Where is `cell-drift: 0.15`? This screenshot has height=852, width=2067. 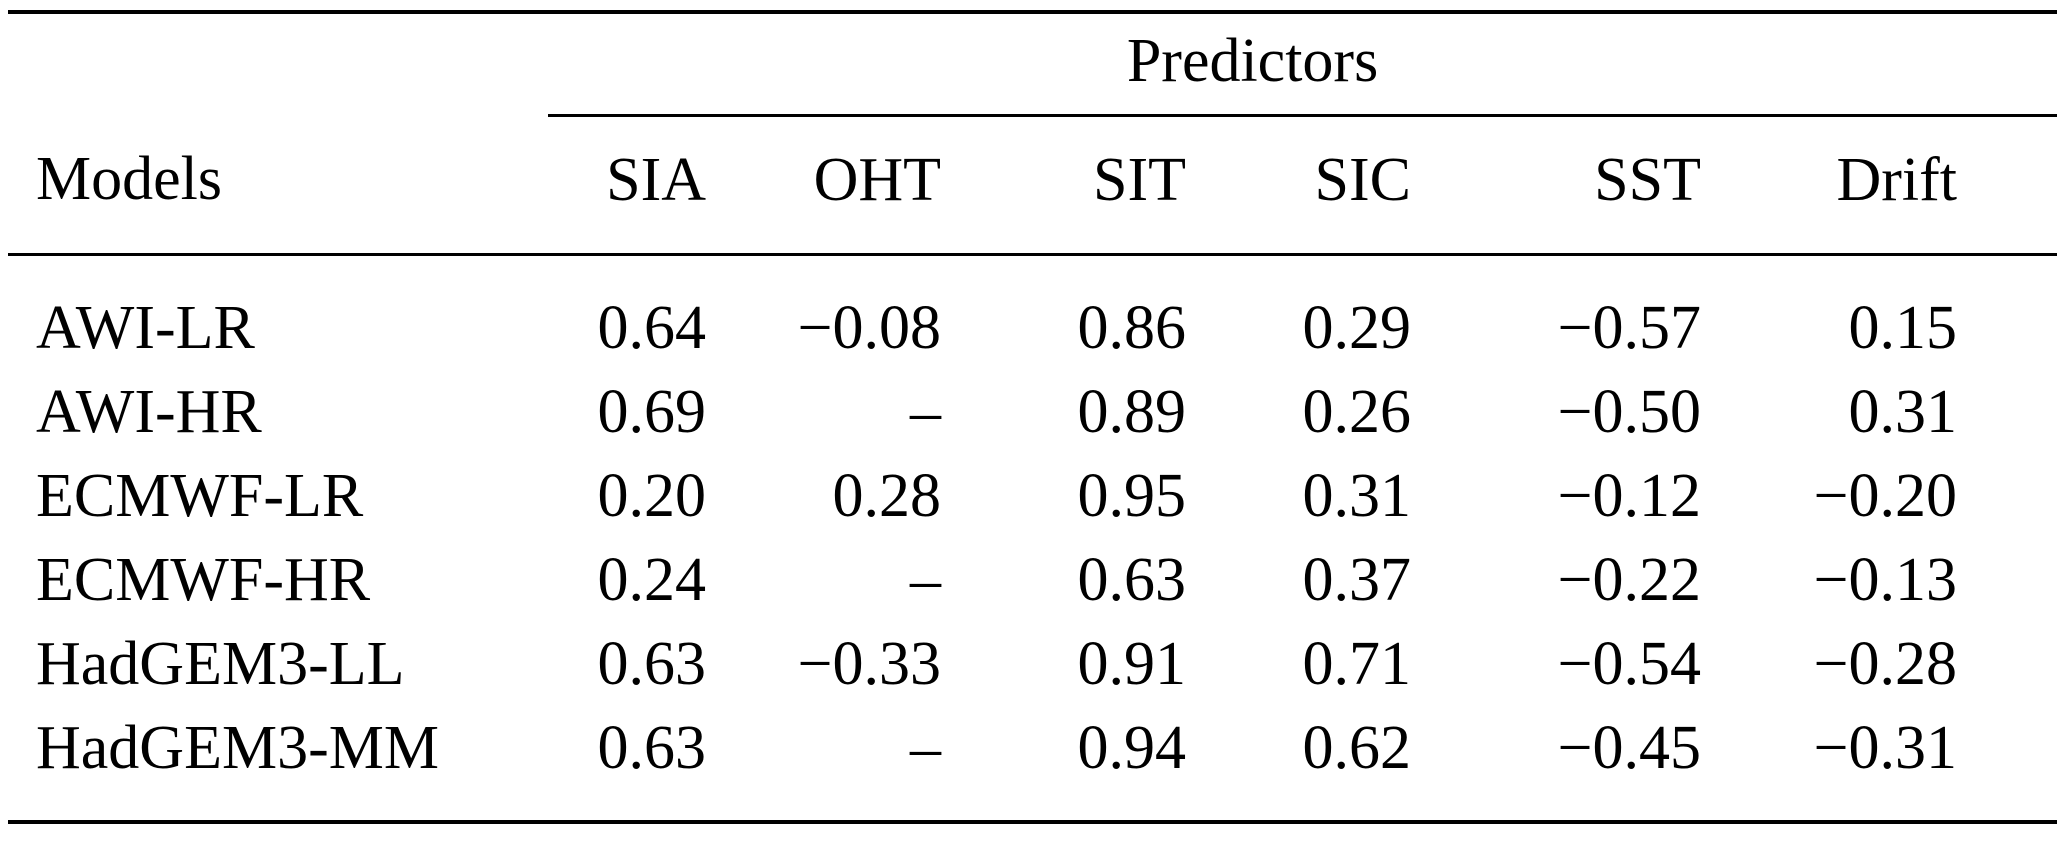
cell-drift: 0.15 is located at coordinates (1903, 328).